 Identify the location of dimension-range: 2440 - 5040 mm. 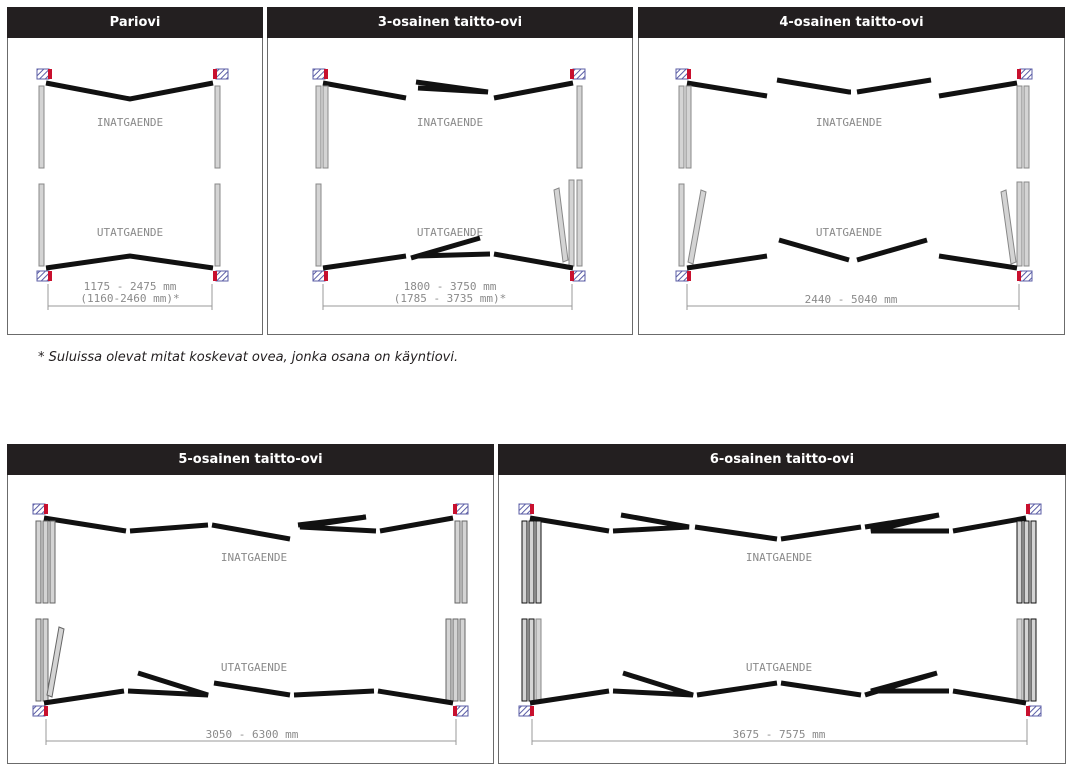
(851, 299).